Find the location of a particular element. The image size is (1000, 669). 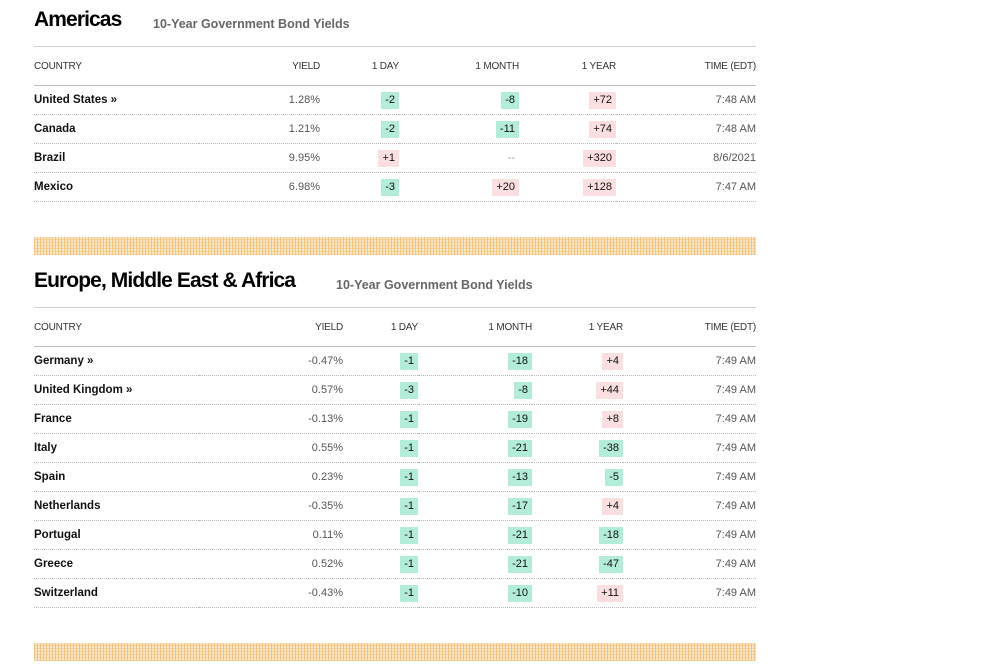

change-1-month-cell: -- is located at coordinates (459, 158).